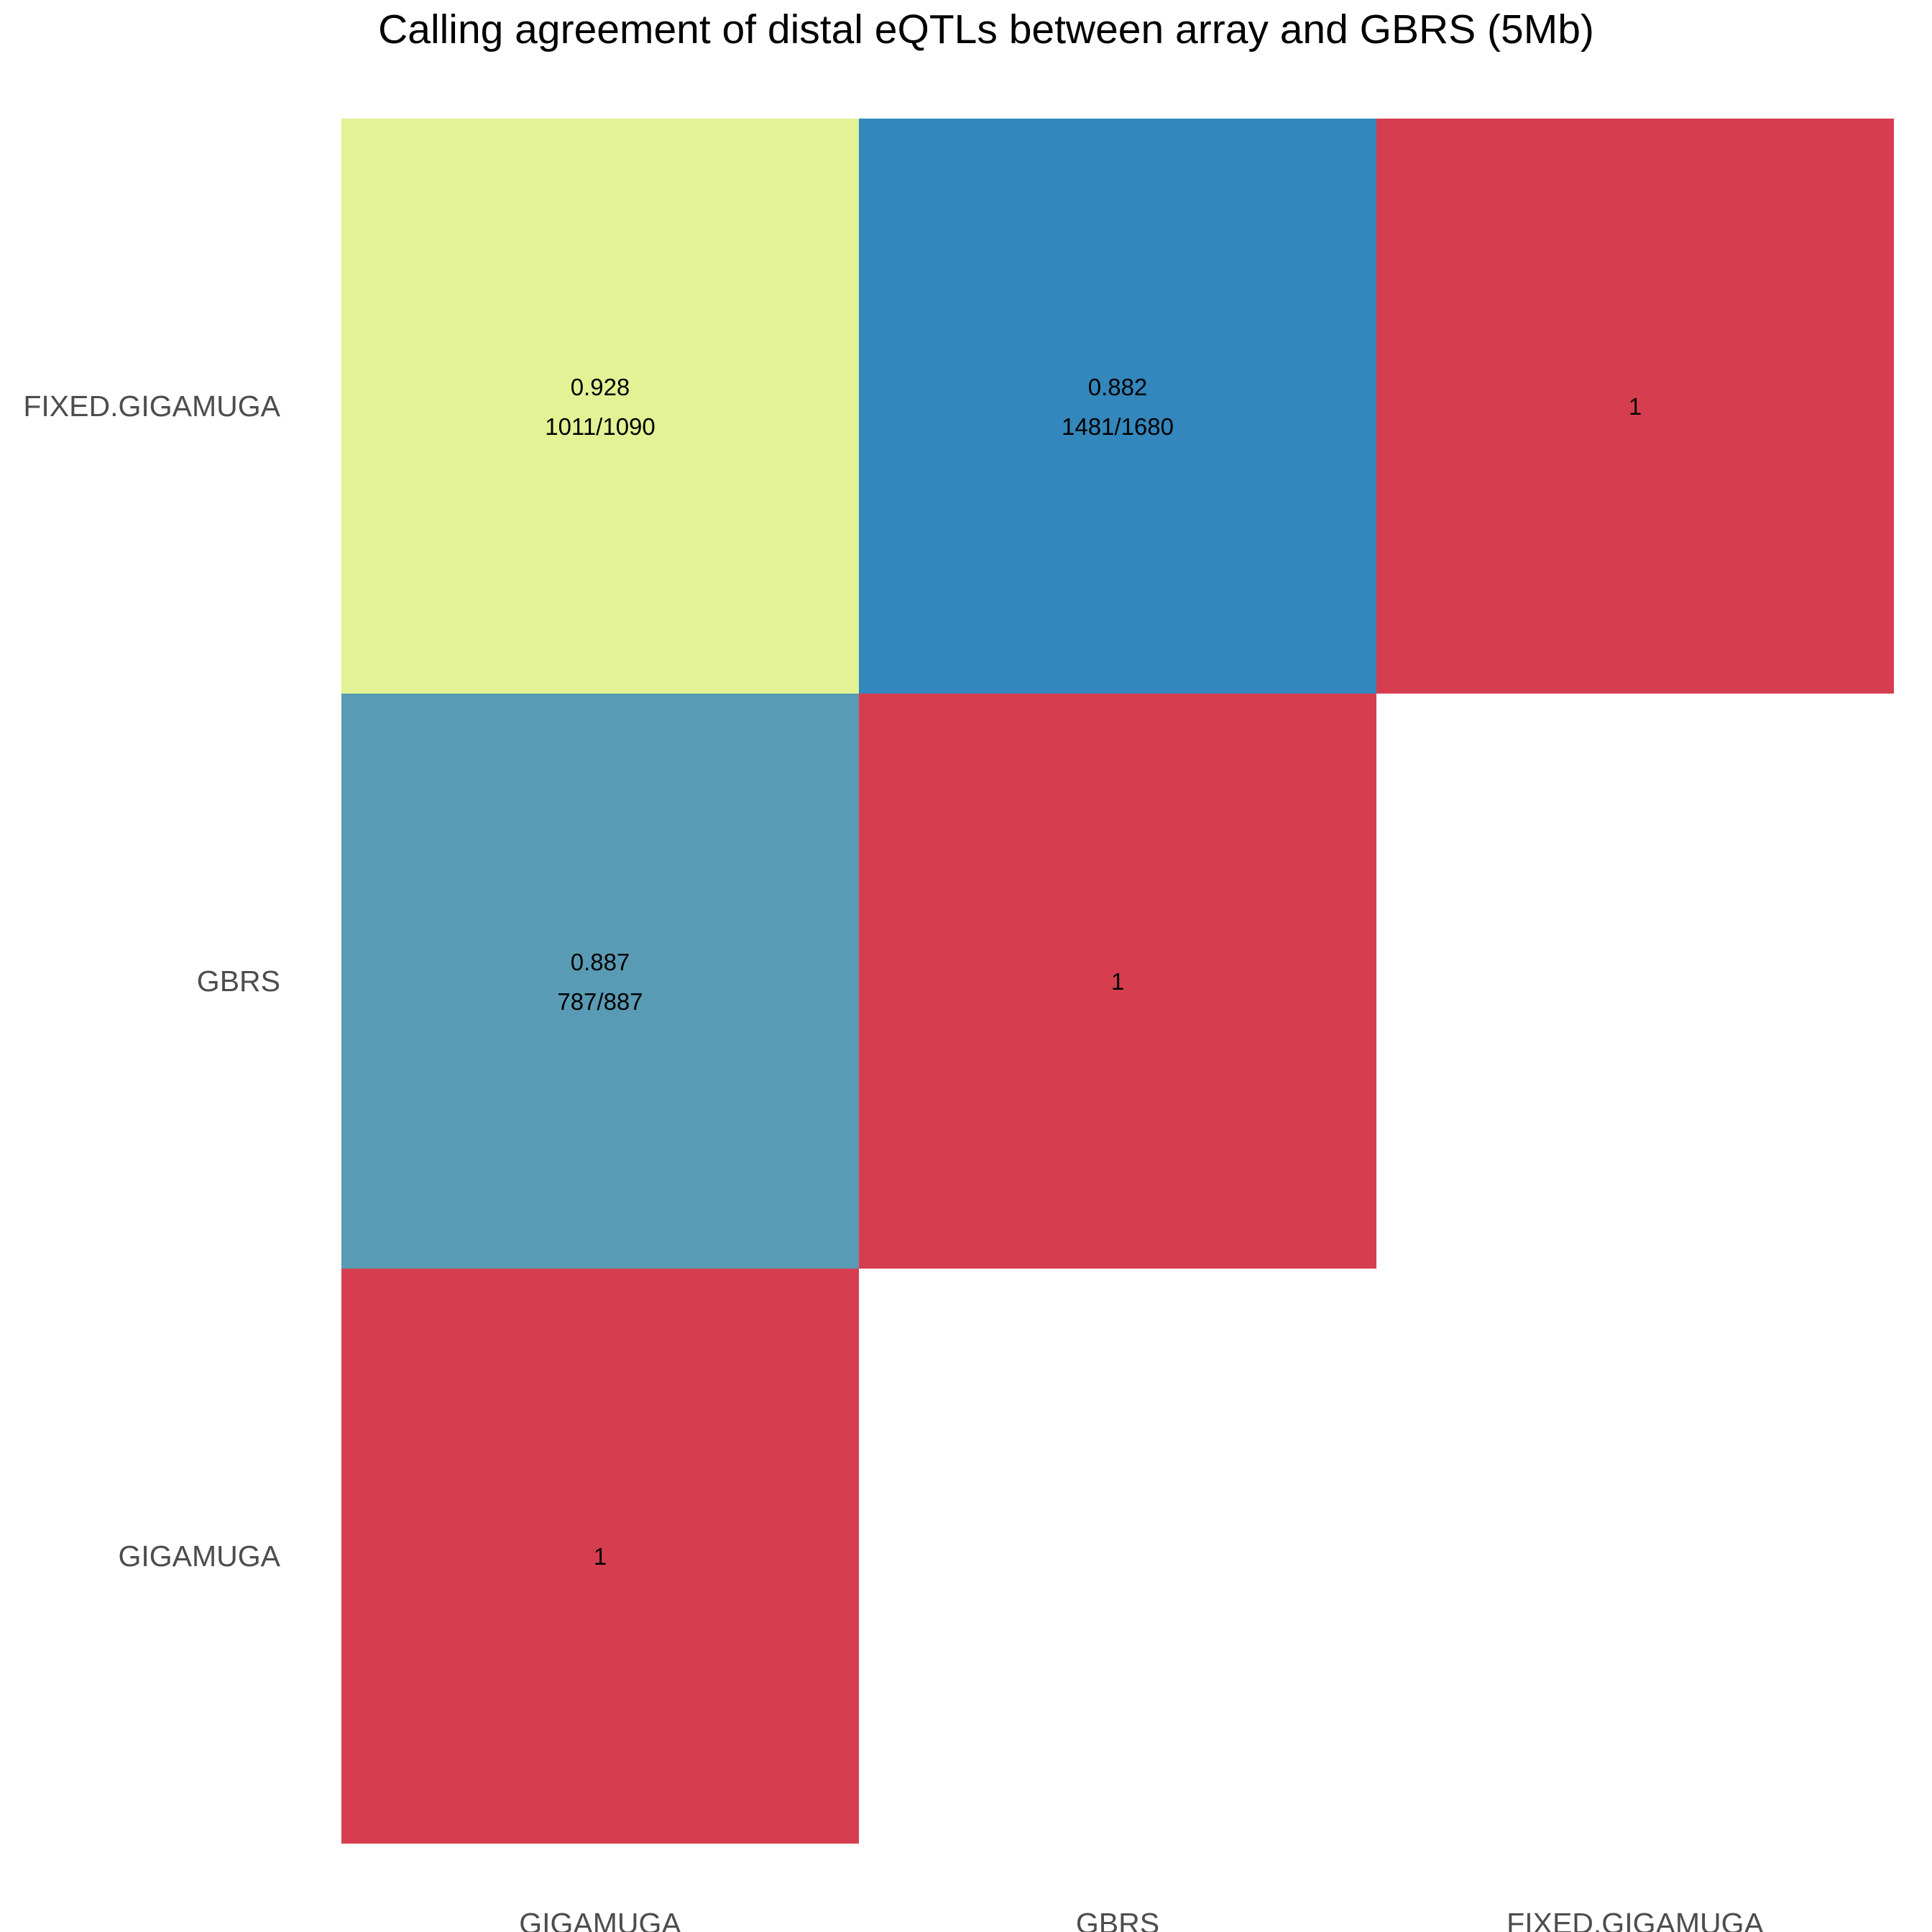  Describe the element at coordinates (238, 981) in the screenshot. I see `y-tick-label-gbrs: GBRS` at that location.